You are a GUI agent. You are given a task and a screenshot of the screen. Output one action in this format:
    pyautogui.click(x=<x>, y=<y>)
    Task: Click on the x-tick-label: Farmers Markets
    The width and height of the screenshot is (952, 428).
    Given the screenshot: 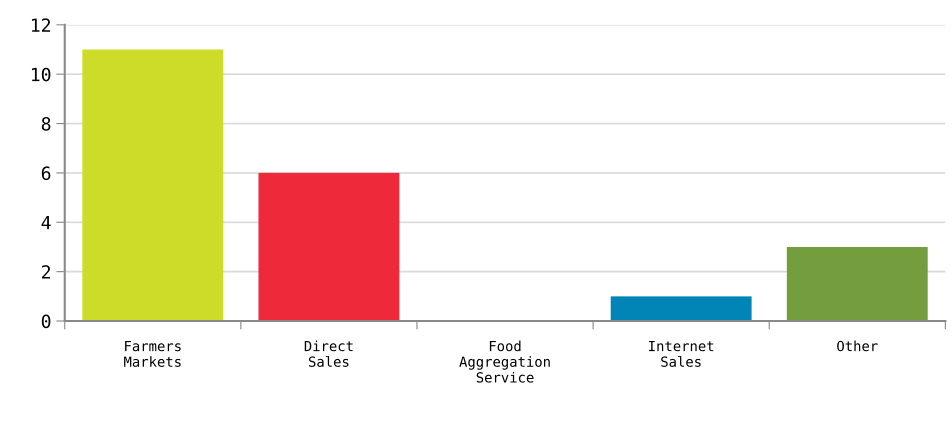 What is the action you would take?
    pyautogui.click(x=152, y=353)
    